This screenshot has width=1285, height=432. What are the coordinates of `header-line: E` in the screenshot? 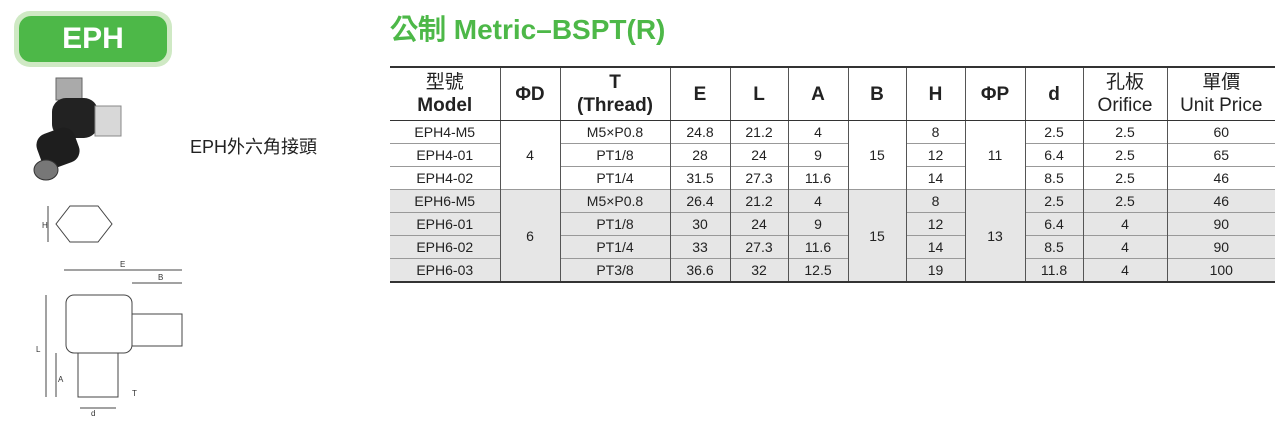 It's located at (700, 94).